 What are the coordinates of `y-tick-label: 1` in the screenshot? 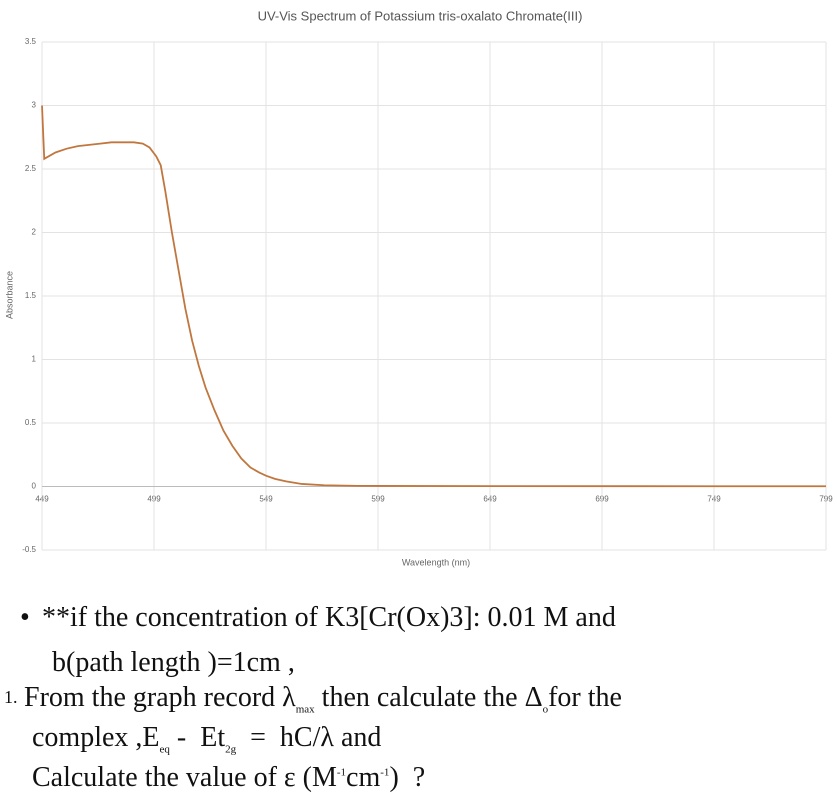 It's located at (34, 359).